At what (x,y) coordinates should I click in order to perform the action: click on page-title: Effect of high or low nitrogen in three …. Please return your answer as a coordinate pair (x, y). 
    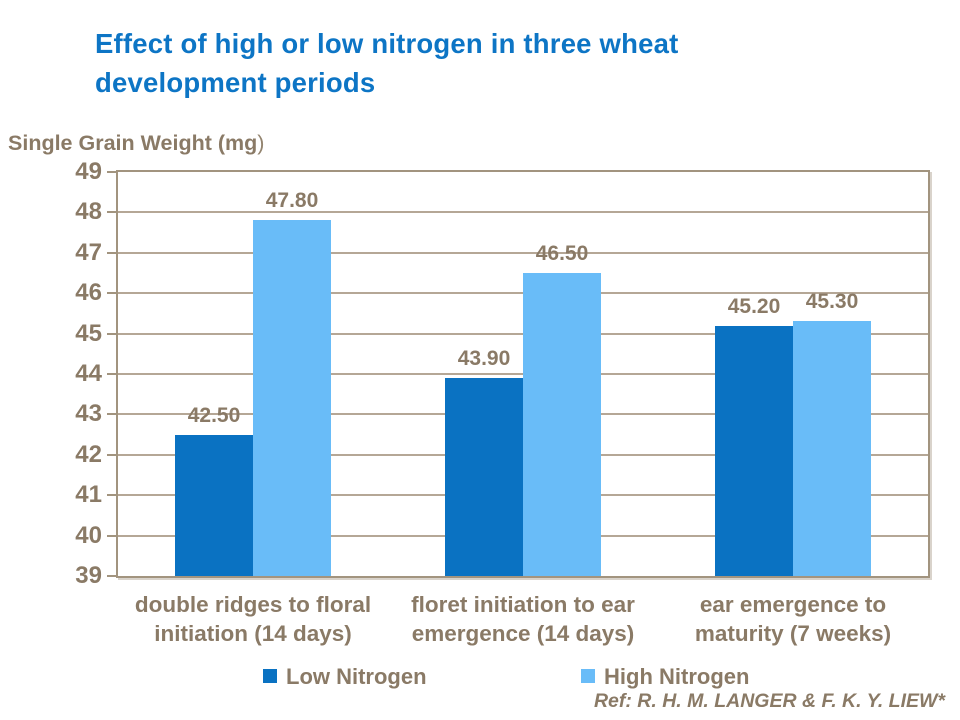
    Looking at the image, I should click on (387, 63).